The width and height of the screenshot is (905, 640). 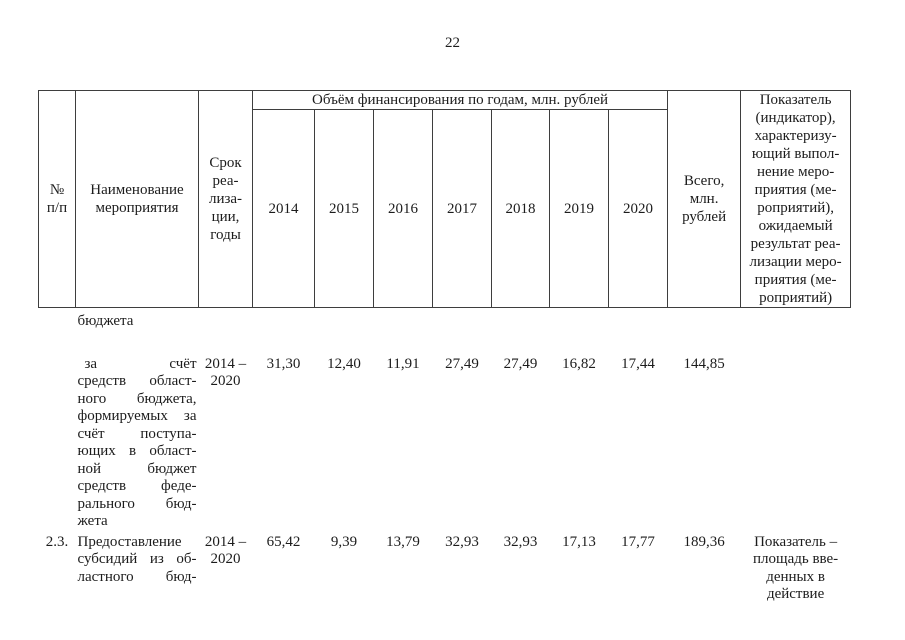 What do you see at coordinates (638, 363) in the screenshot?
I see `value-cell-2020: 17,44` at bounding box center [638, 363].